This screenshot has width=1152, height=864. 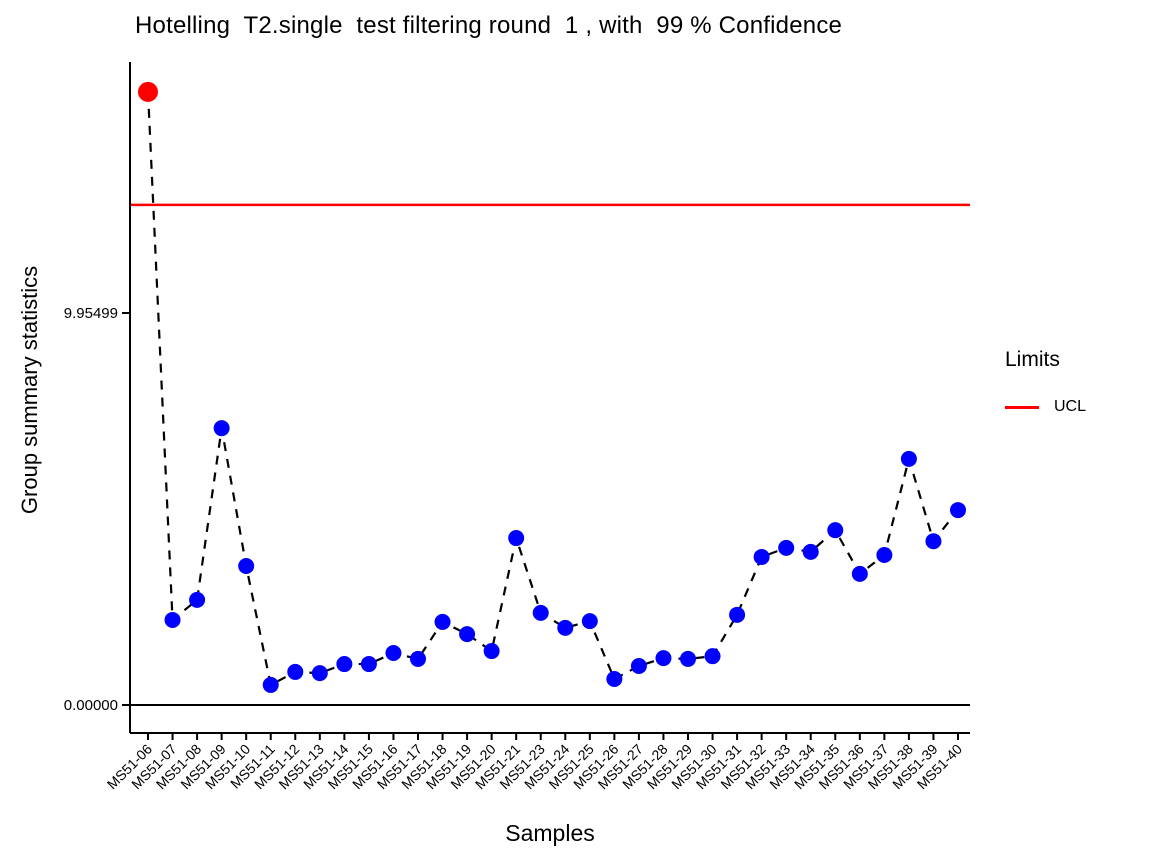 I want to click on data-point-out-of-control, so click(x=148, y=91).